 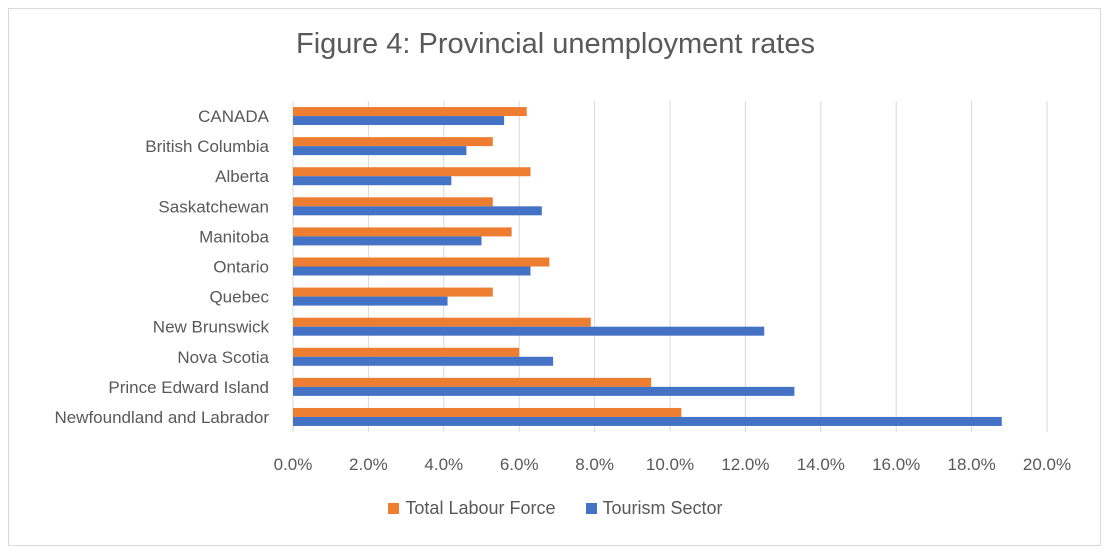 I want to click on category-label: CANADA, so click(x=234, y=116).